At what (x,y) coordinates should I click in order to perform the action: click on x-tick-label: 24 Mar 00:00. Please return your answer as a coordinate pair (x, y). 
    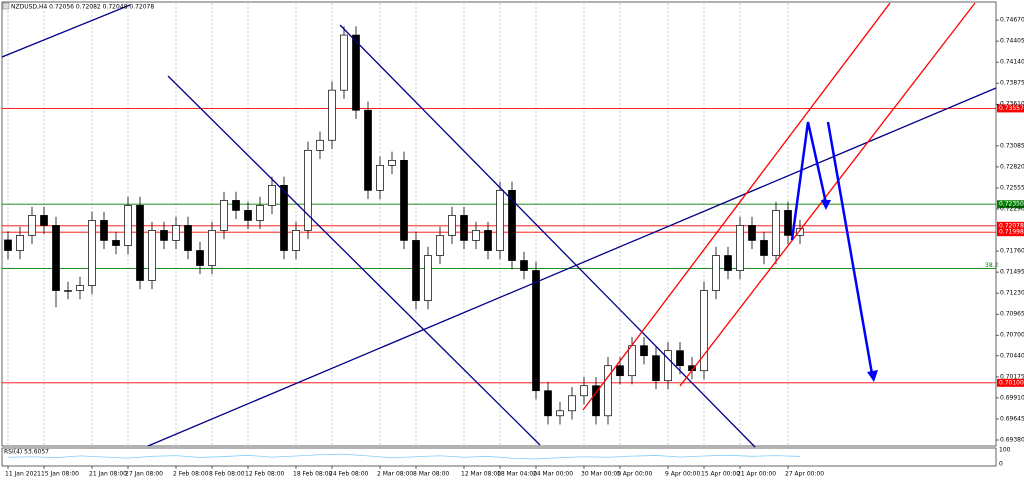
    Looking at the image, I should click on (553, 474).